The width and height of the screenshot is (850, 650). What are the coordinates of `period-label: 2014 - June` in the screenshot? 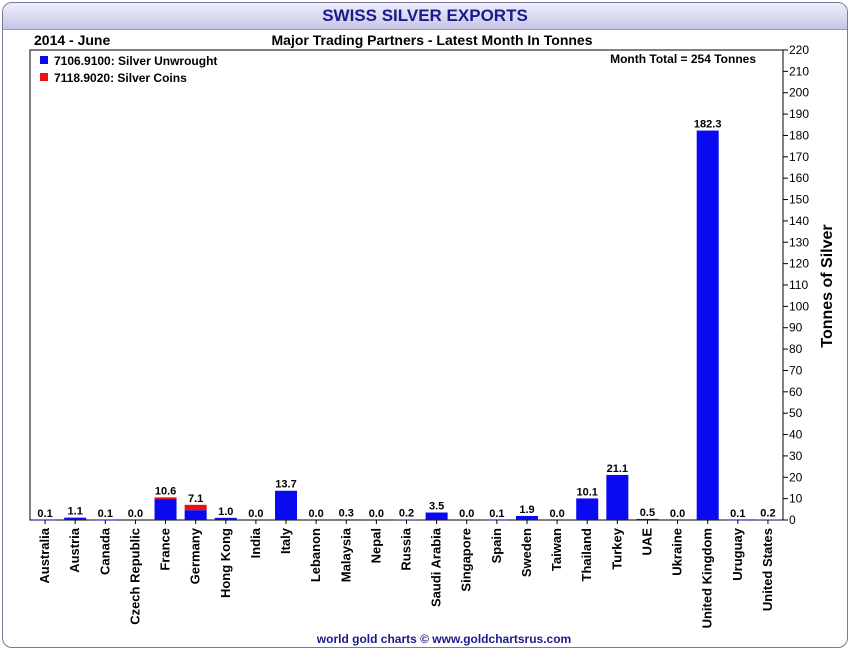 It's located at (72, 40).